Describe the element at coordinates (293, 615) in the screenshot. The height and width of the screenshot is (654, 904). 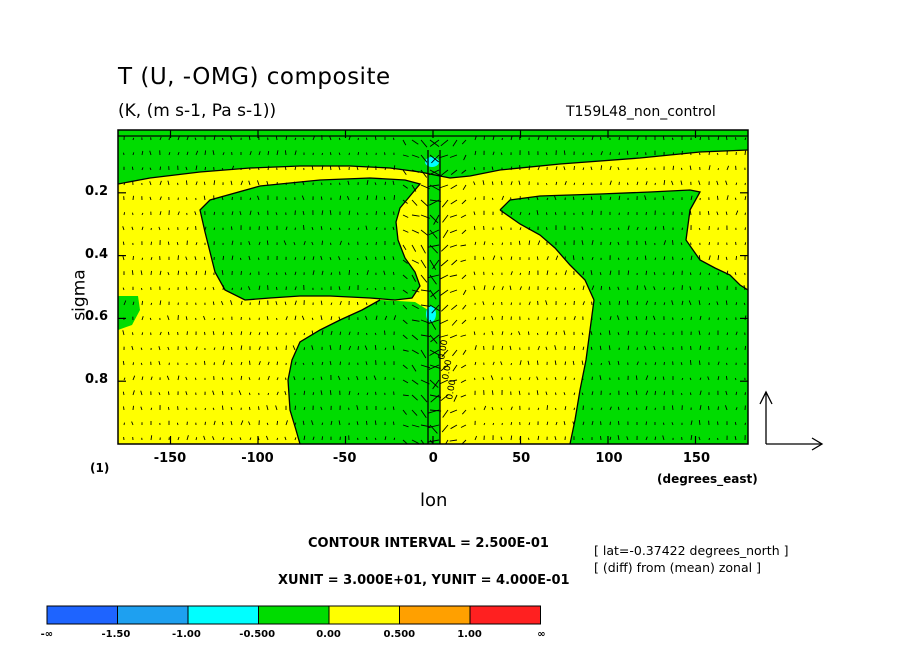
I see `colorbar` at that location.